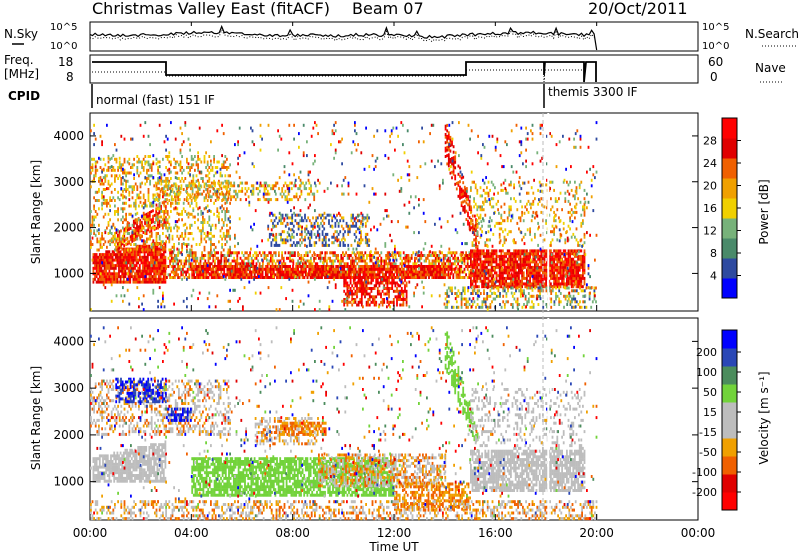 Image resolution: width=800 pixels, height=554 pixels. I want to click on frequency-panel: Freq. [MHz] Nave 18 8 60 0, so click(395, 68).